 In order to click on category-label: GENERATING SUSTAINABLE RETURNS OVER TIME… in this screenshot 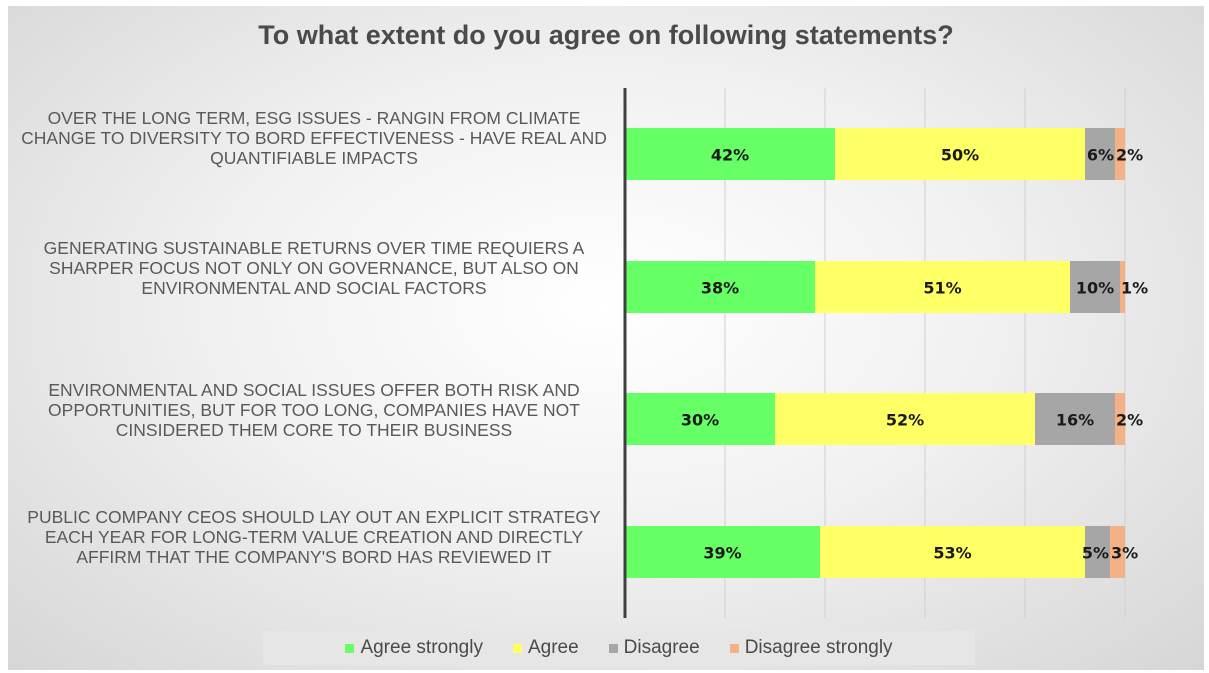, I will do `click(314, 268)`.